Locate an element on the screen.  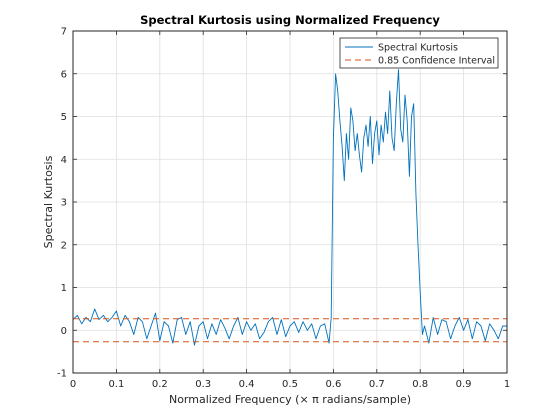
x-tick-label: 0.1 is located at coordinates (116, 384).